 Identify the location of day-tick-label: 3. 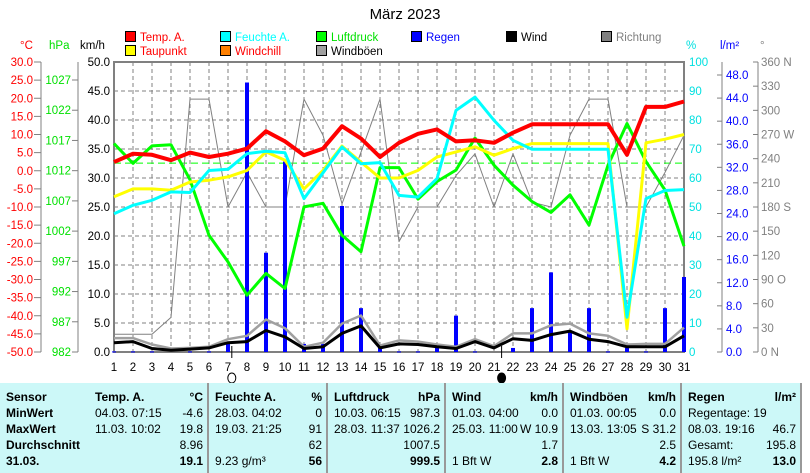
(152, 368).